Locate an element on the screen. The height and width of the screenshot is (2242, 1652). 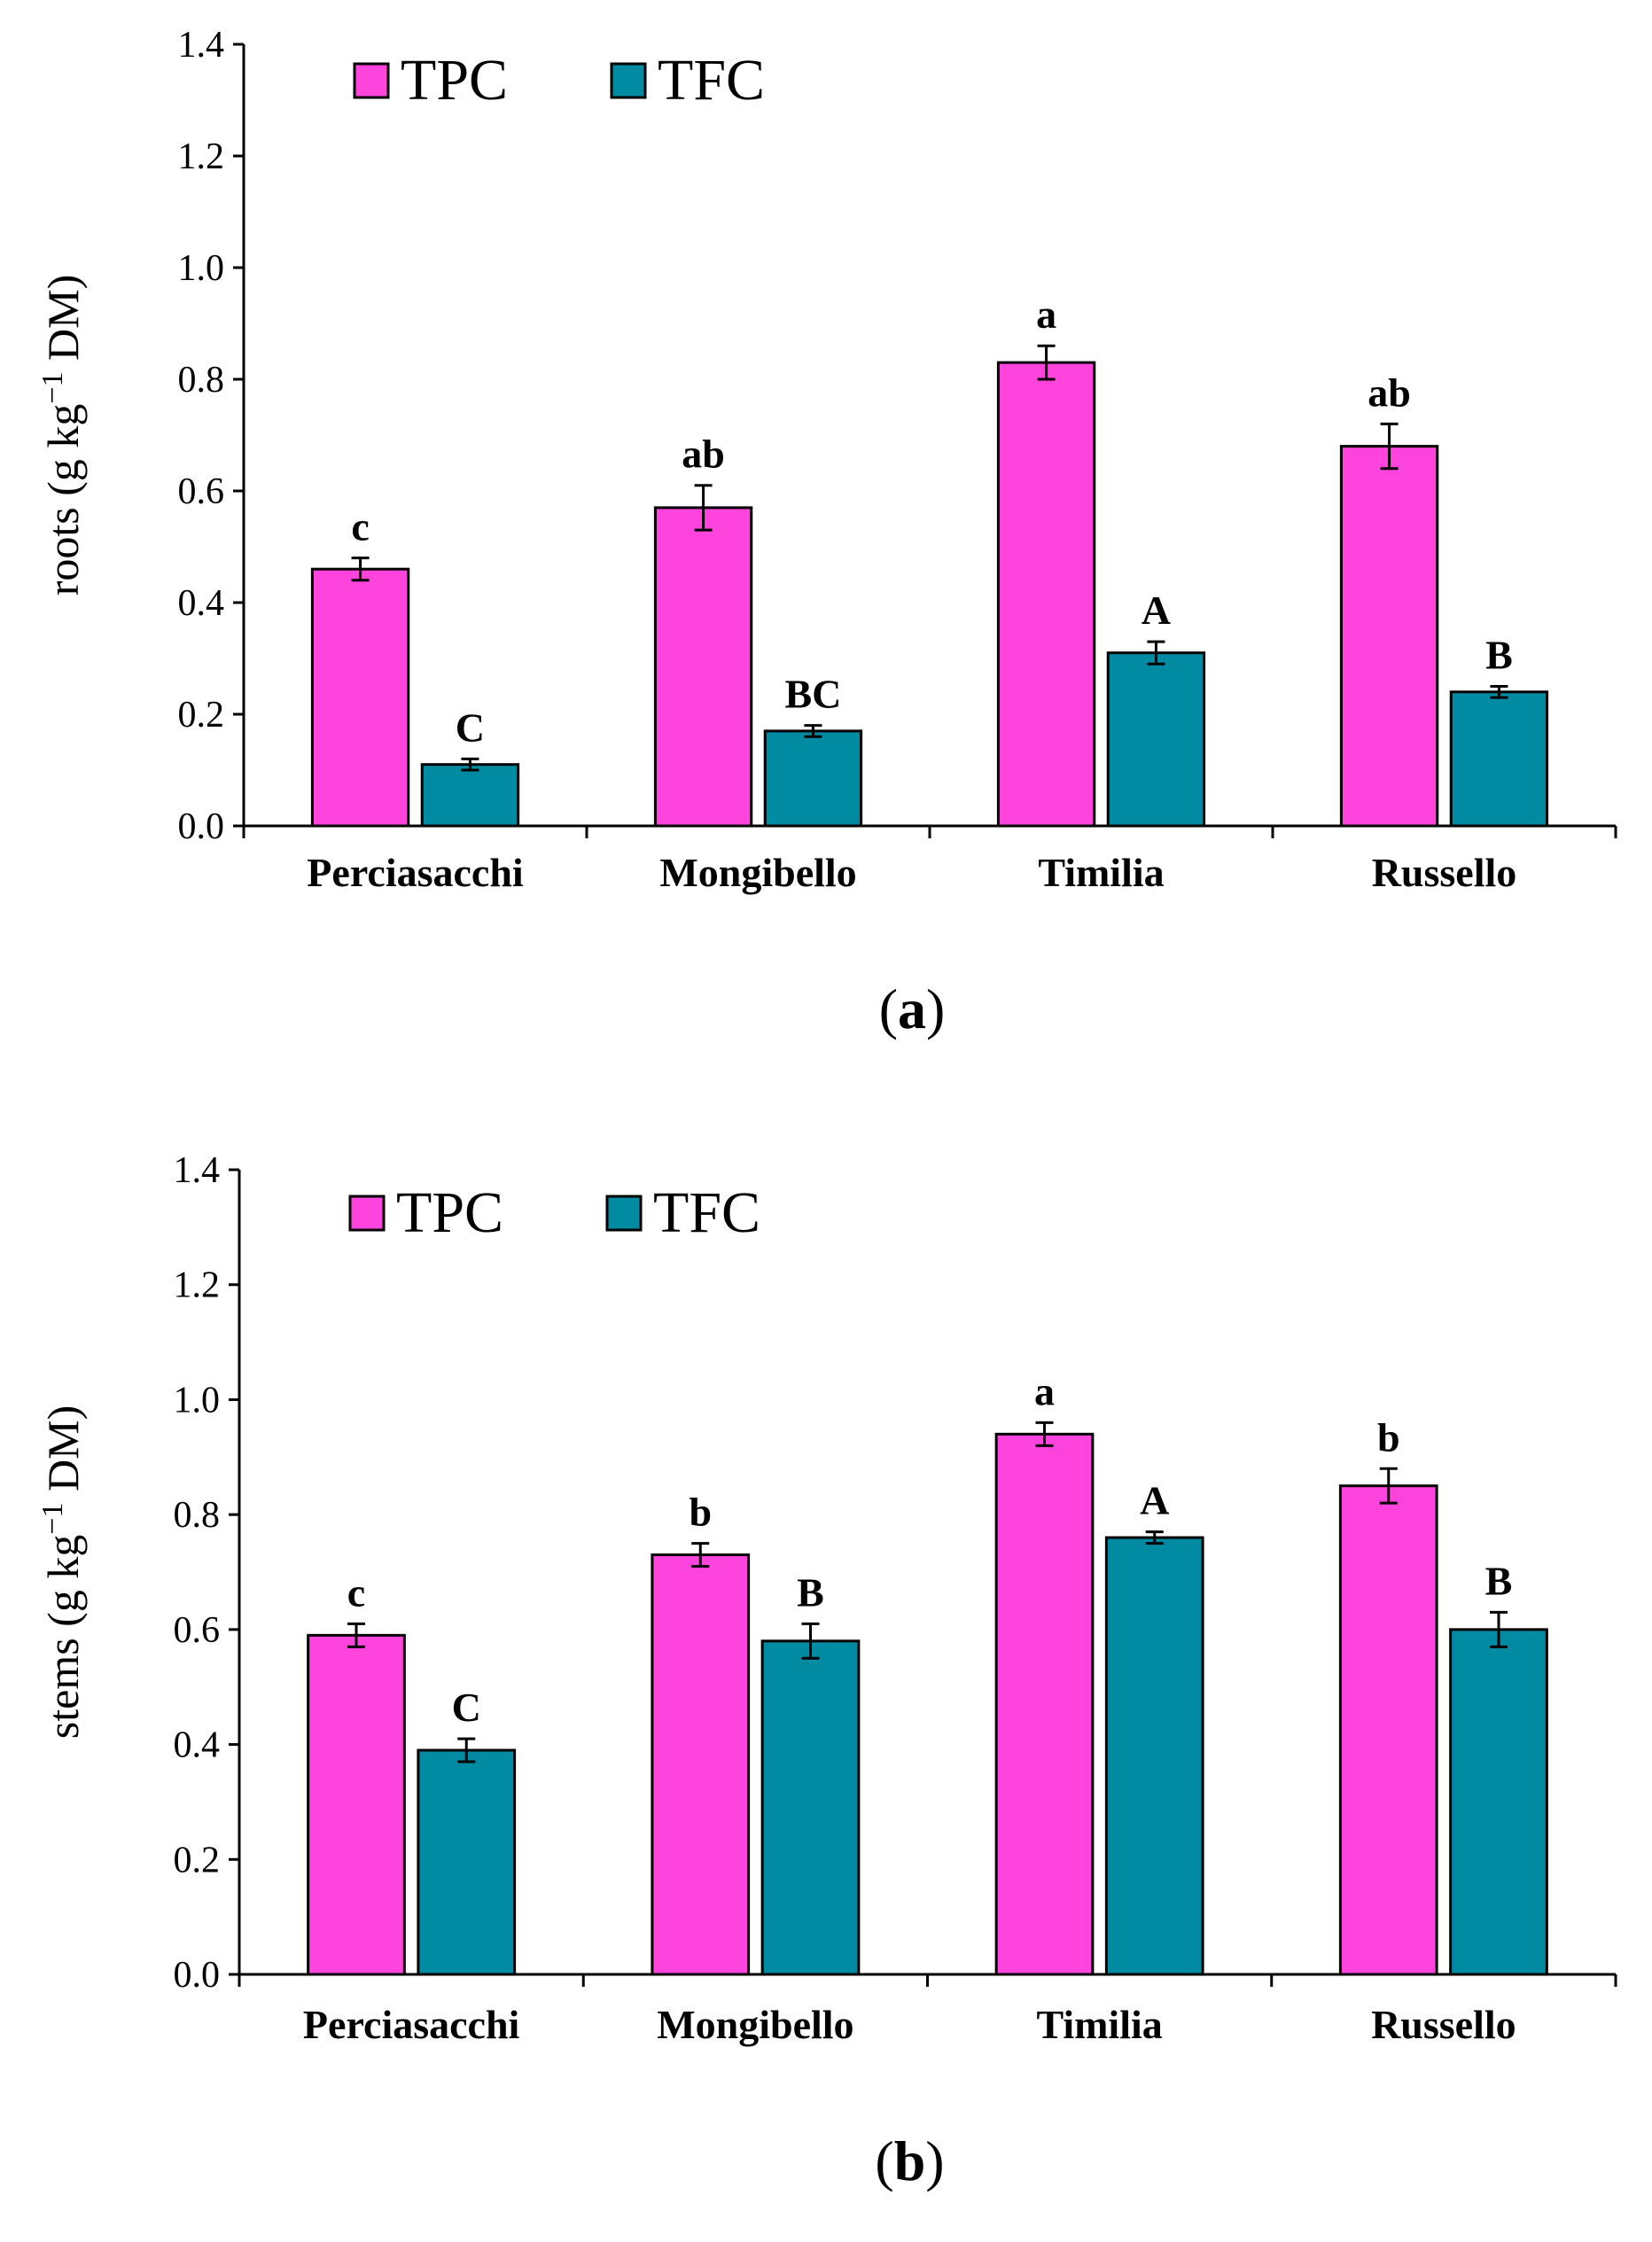
y-axis-label: roots (g kg−1 DM) is located at coordinates (62, 435).